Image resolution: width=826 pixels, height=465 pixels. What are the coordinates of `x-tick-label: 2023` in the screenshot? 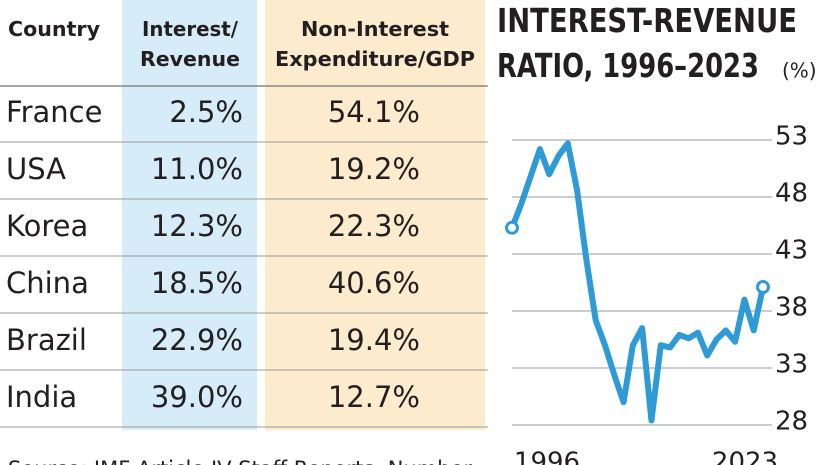 It's located at (745, 456).